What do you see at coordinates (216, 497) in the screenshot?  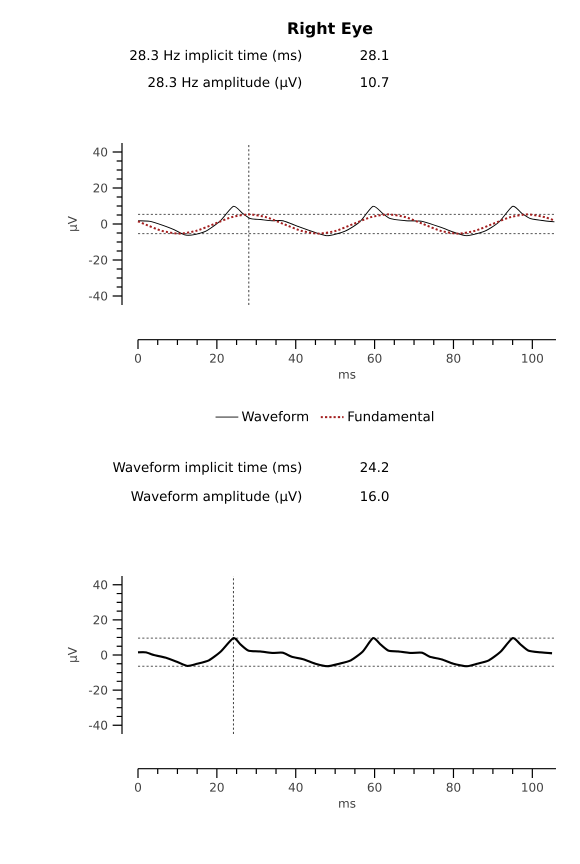 I see `text: Waveform amplitude (µV)` at bounding box center [216, 497].